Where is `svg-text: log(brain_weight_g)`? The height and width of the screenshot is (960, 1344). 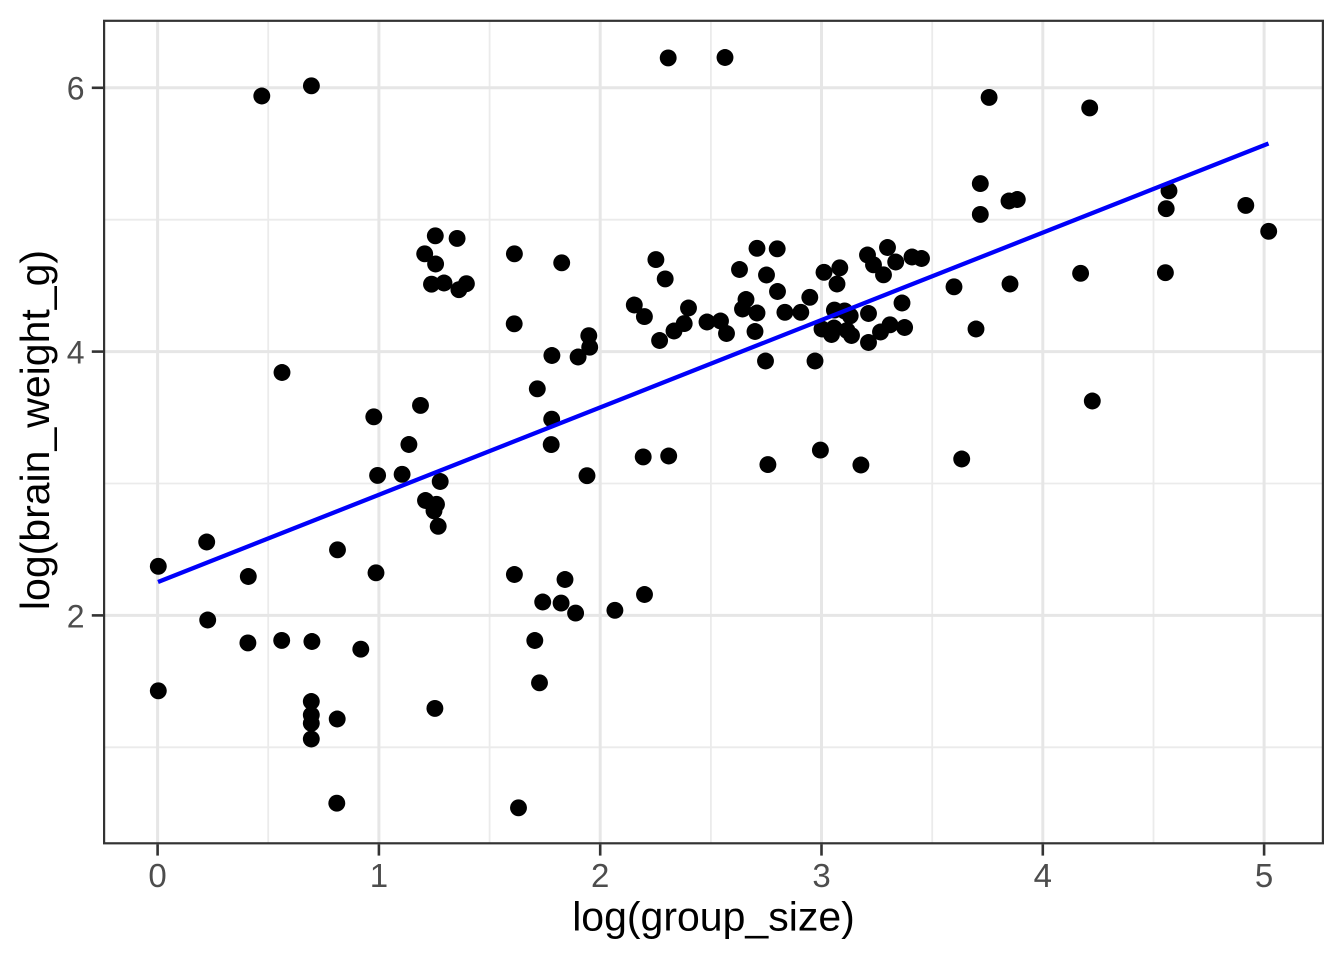
svg-text: log(brain_weight_g) is located at coordinates (35, 430).